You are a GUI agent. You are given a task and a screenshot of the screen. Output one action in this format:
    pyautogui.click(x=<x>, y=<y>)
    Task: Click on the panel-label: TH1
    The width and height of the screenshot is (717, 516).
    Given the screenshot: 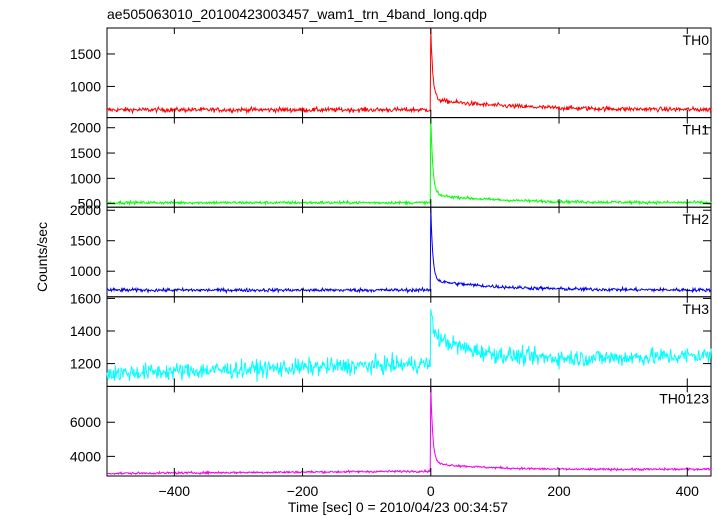 What is the action you would take?
    pyautogui.click(x=696, y=130)
    